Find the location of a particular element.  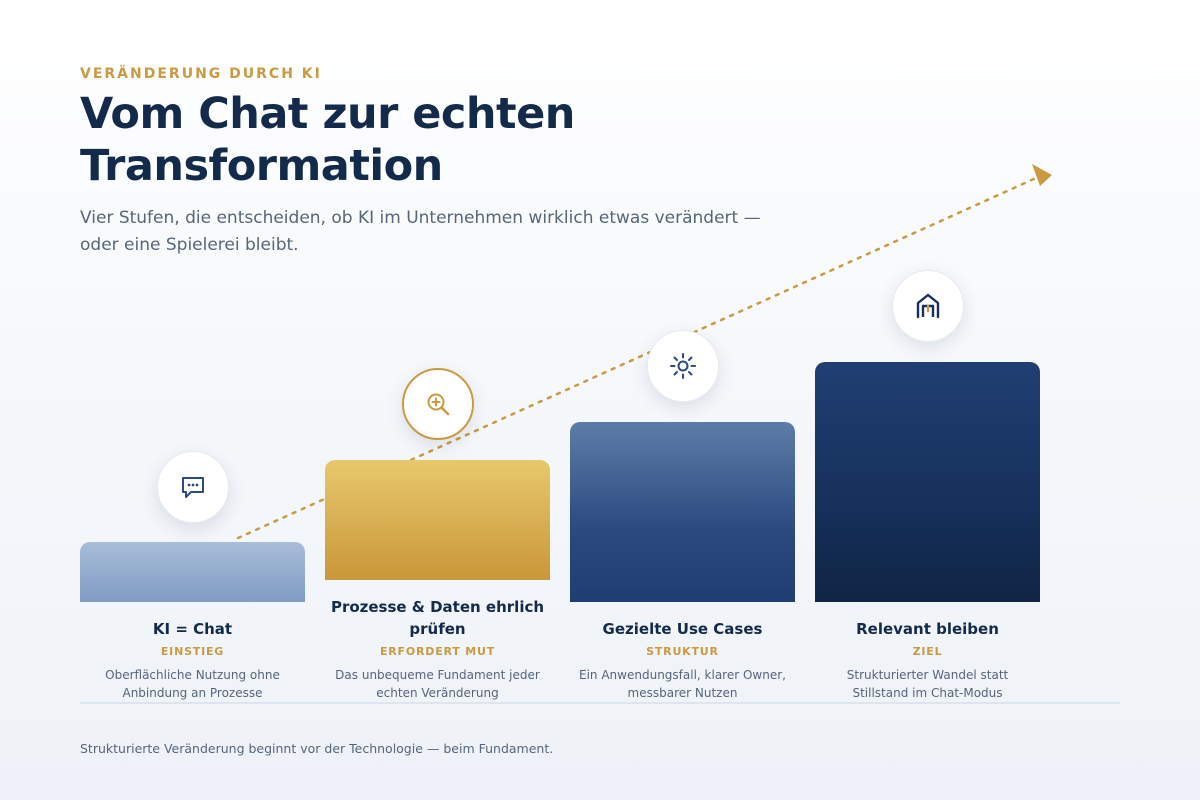

stage-2-icon-badge is located at coordinates (438, 404).